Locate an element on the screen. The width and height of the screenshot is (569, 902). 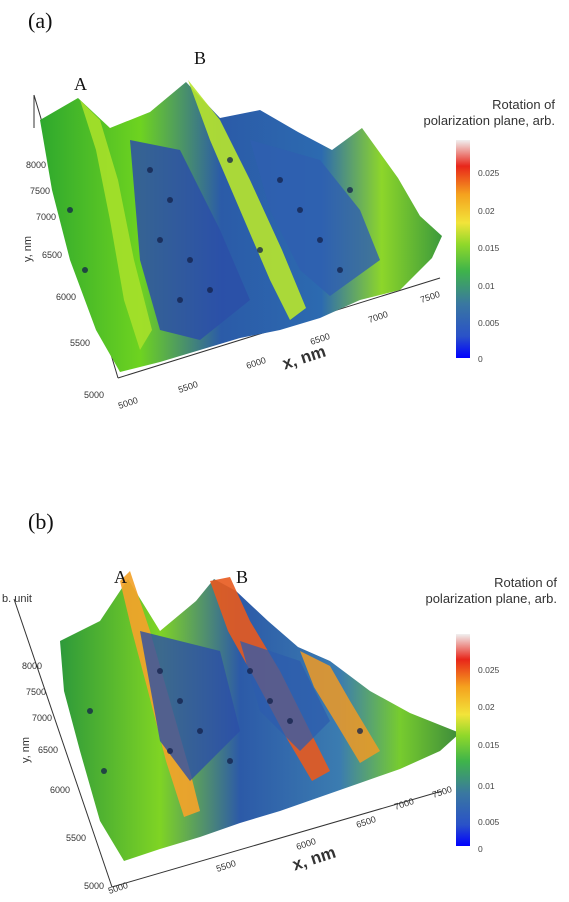
ridge-a is located at coordinates (116, 225).